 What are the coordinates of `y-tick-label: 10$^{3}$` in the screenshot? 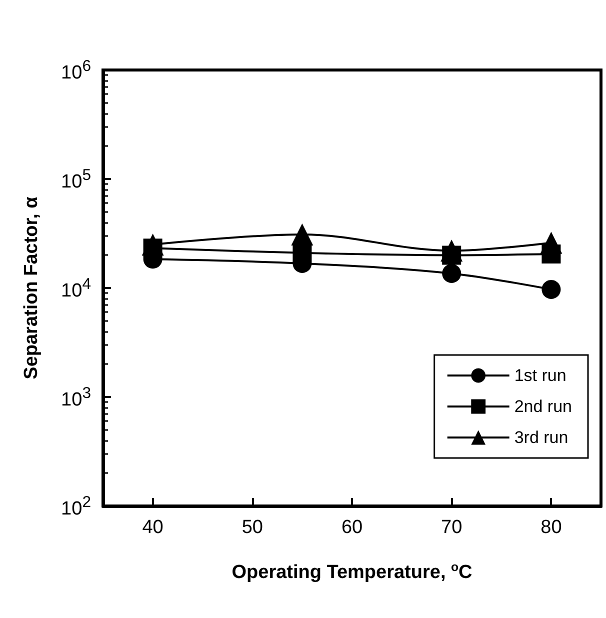 It's located at (76, 397).